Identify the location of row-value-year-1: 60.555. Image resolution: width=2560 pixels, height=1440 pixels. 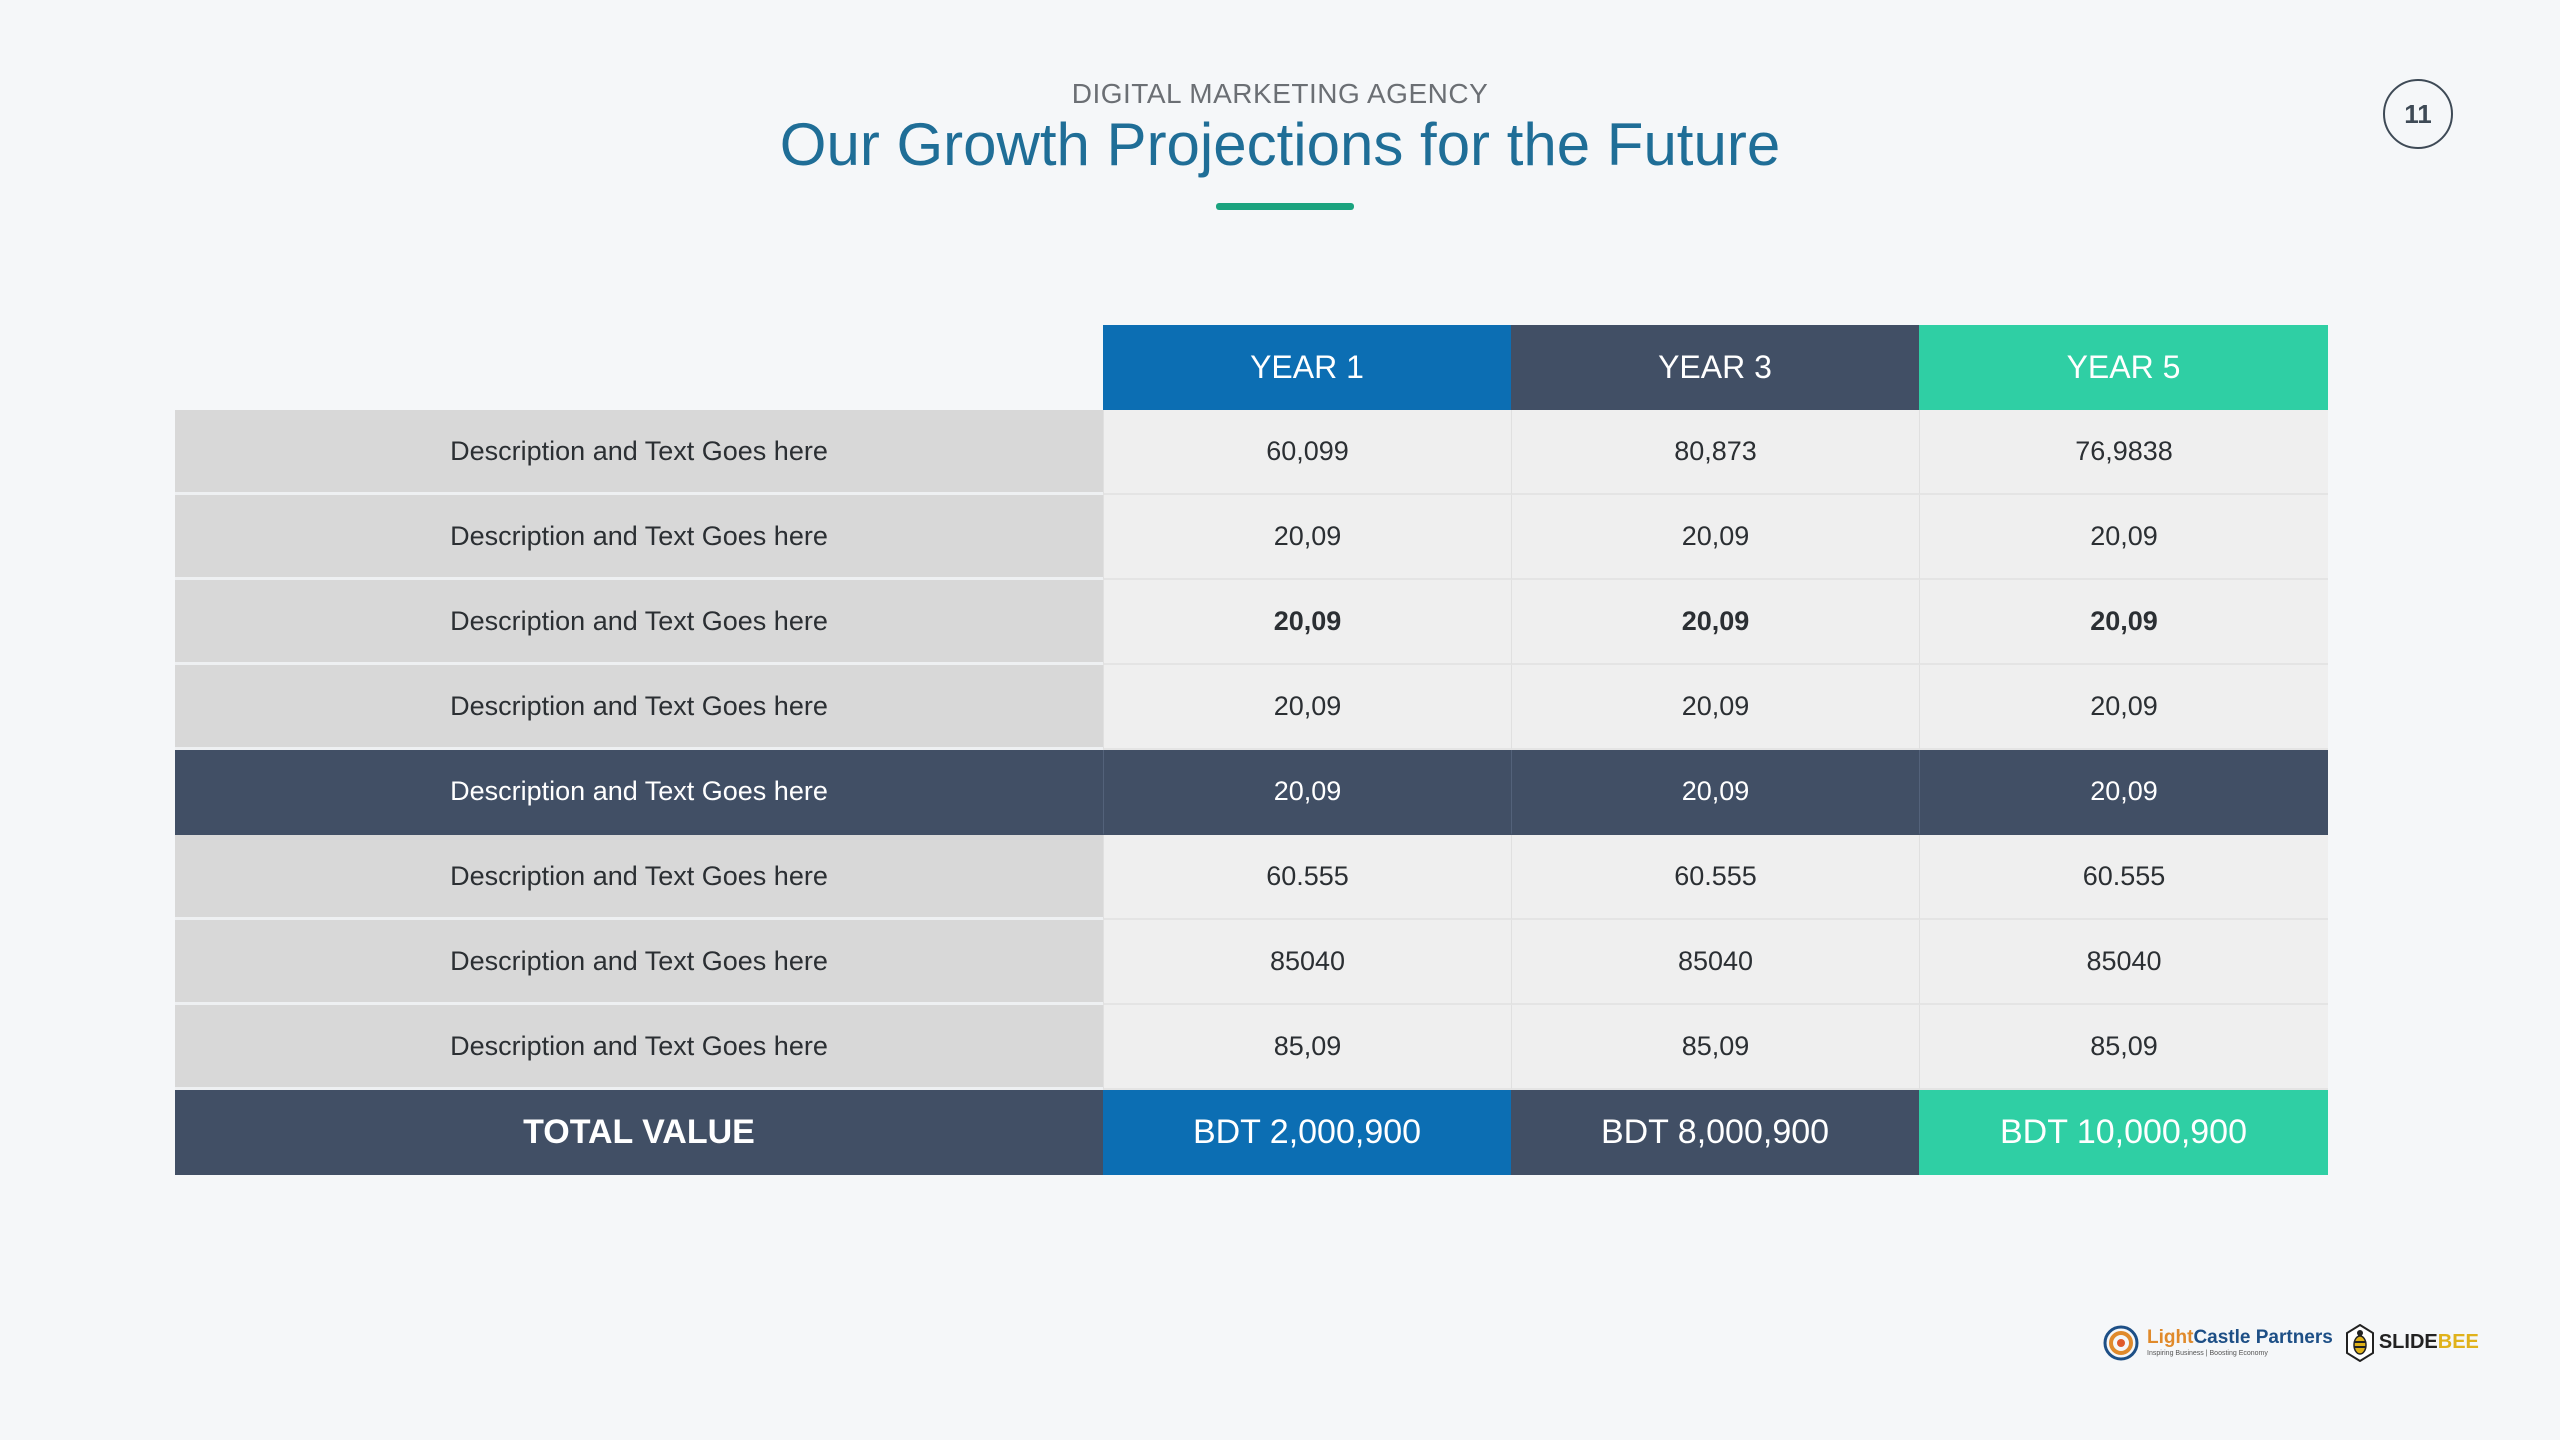
(1307, 877).